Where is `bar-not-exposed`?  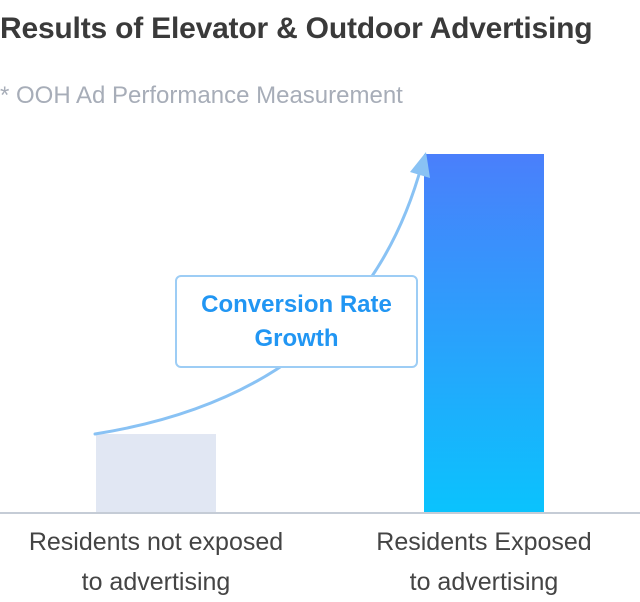 bar-not-exposed is located at coordinates (156, 473).